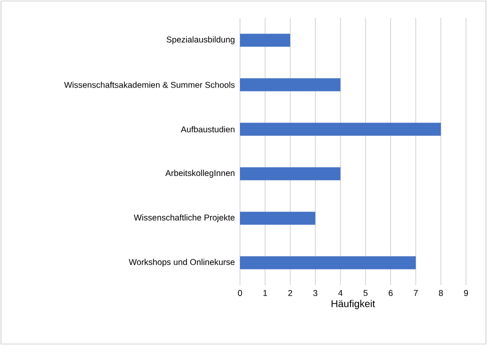 The height and width of the screenshot is (345, 487). I want to click on x-tick-label: 7, so click(416, 293).